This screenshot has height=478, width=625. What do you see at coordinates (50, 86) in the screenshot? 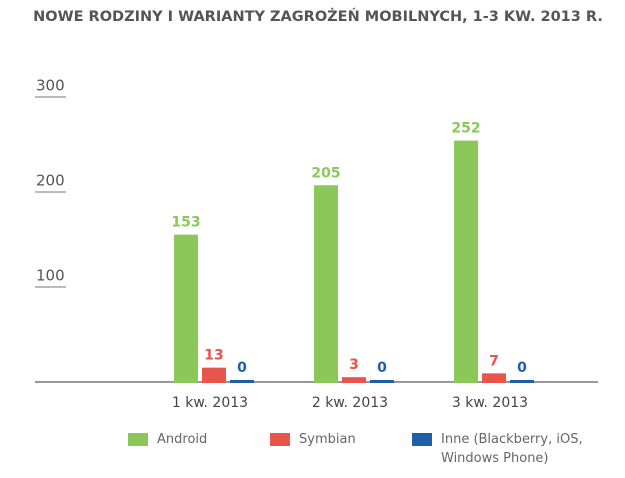
I see `y-tick-label: 300` at bounding box center [50, 86].